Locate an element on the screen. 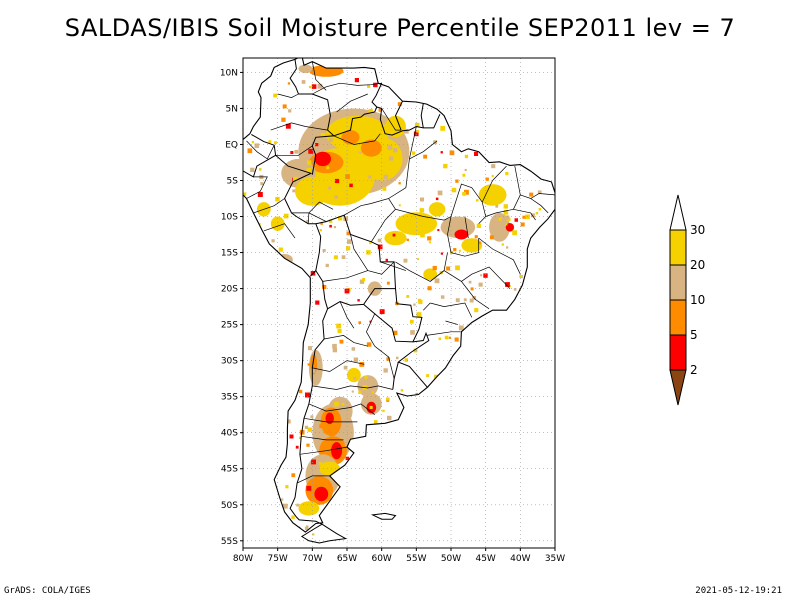 This screenshot has width=800, height=600. lon-tick-label: 35W is located at coordinates (555, 559).